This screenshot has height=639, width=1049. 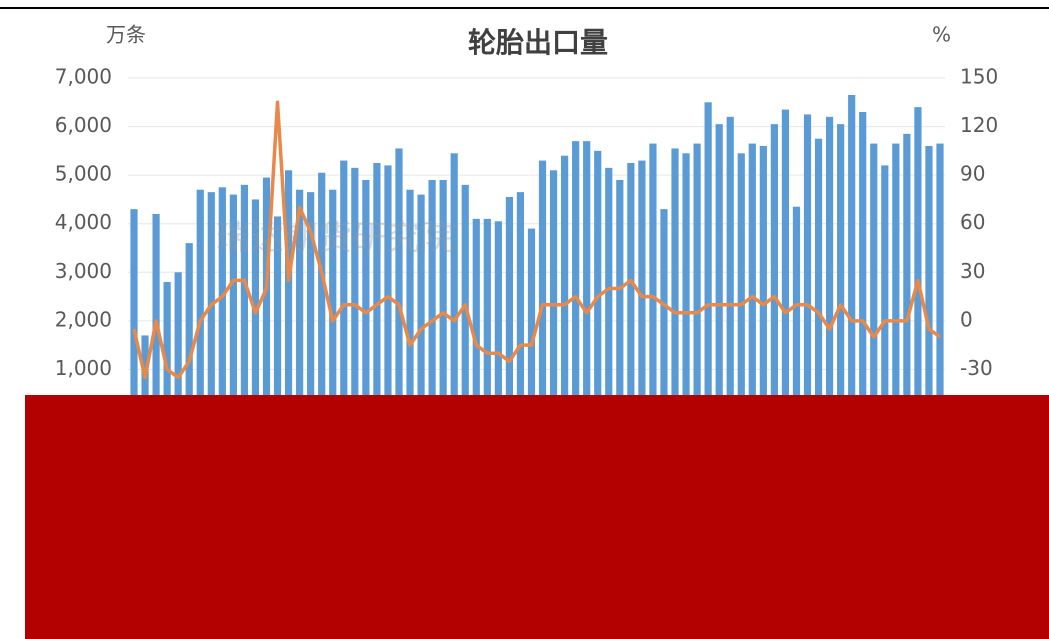 What do you see at coordinates (83, 125) in the screenshot?
I see `y-tick-label: 6,000` at bounding box center [83, 125].